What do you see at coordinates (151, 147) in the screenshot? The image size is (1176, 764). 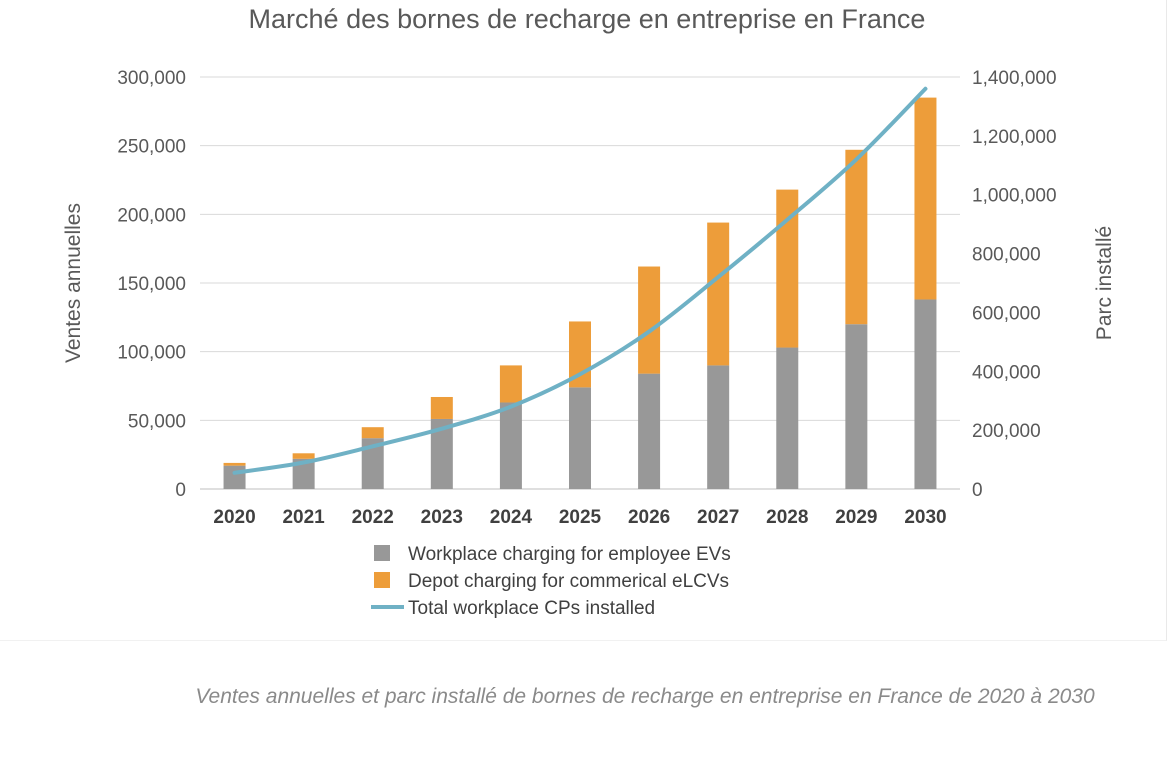 I see `y-tick-label: 250,000` at bounding box center [151, 147].